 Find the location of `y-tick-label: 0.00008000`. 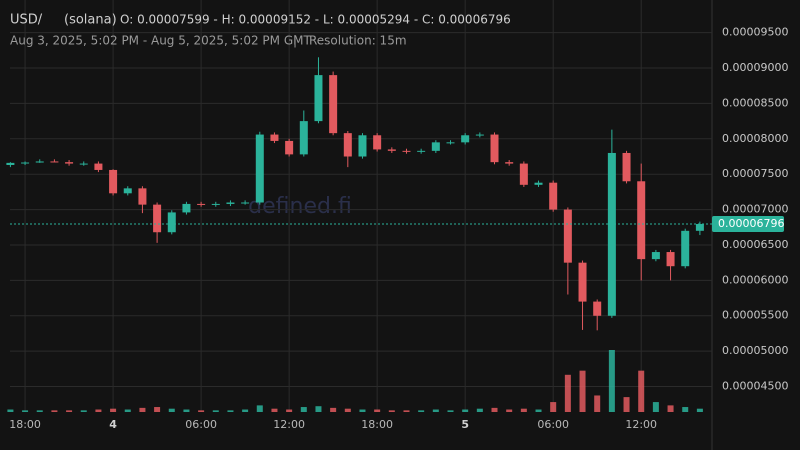

y-tick-label: 0.00008000 is located at coordinates (755, 138).